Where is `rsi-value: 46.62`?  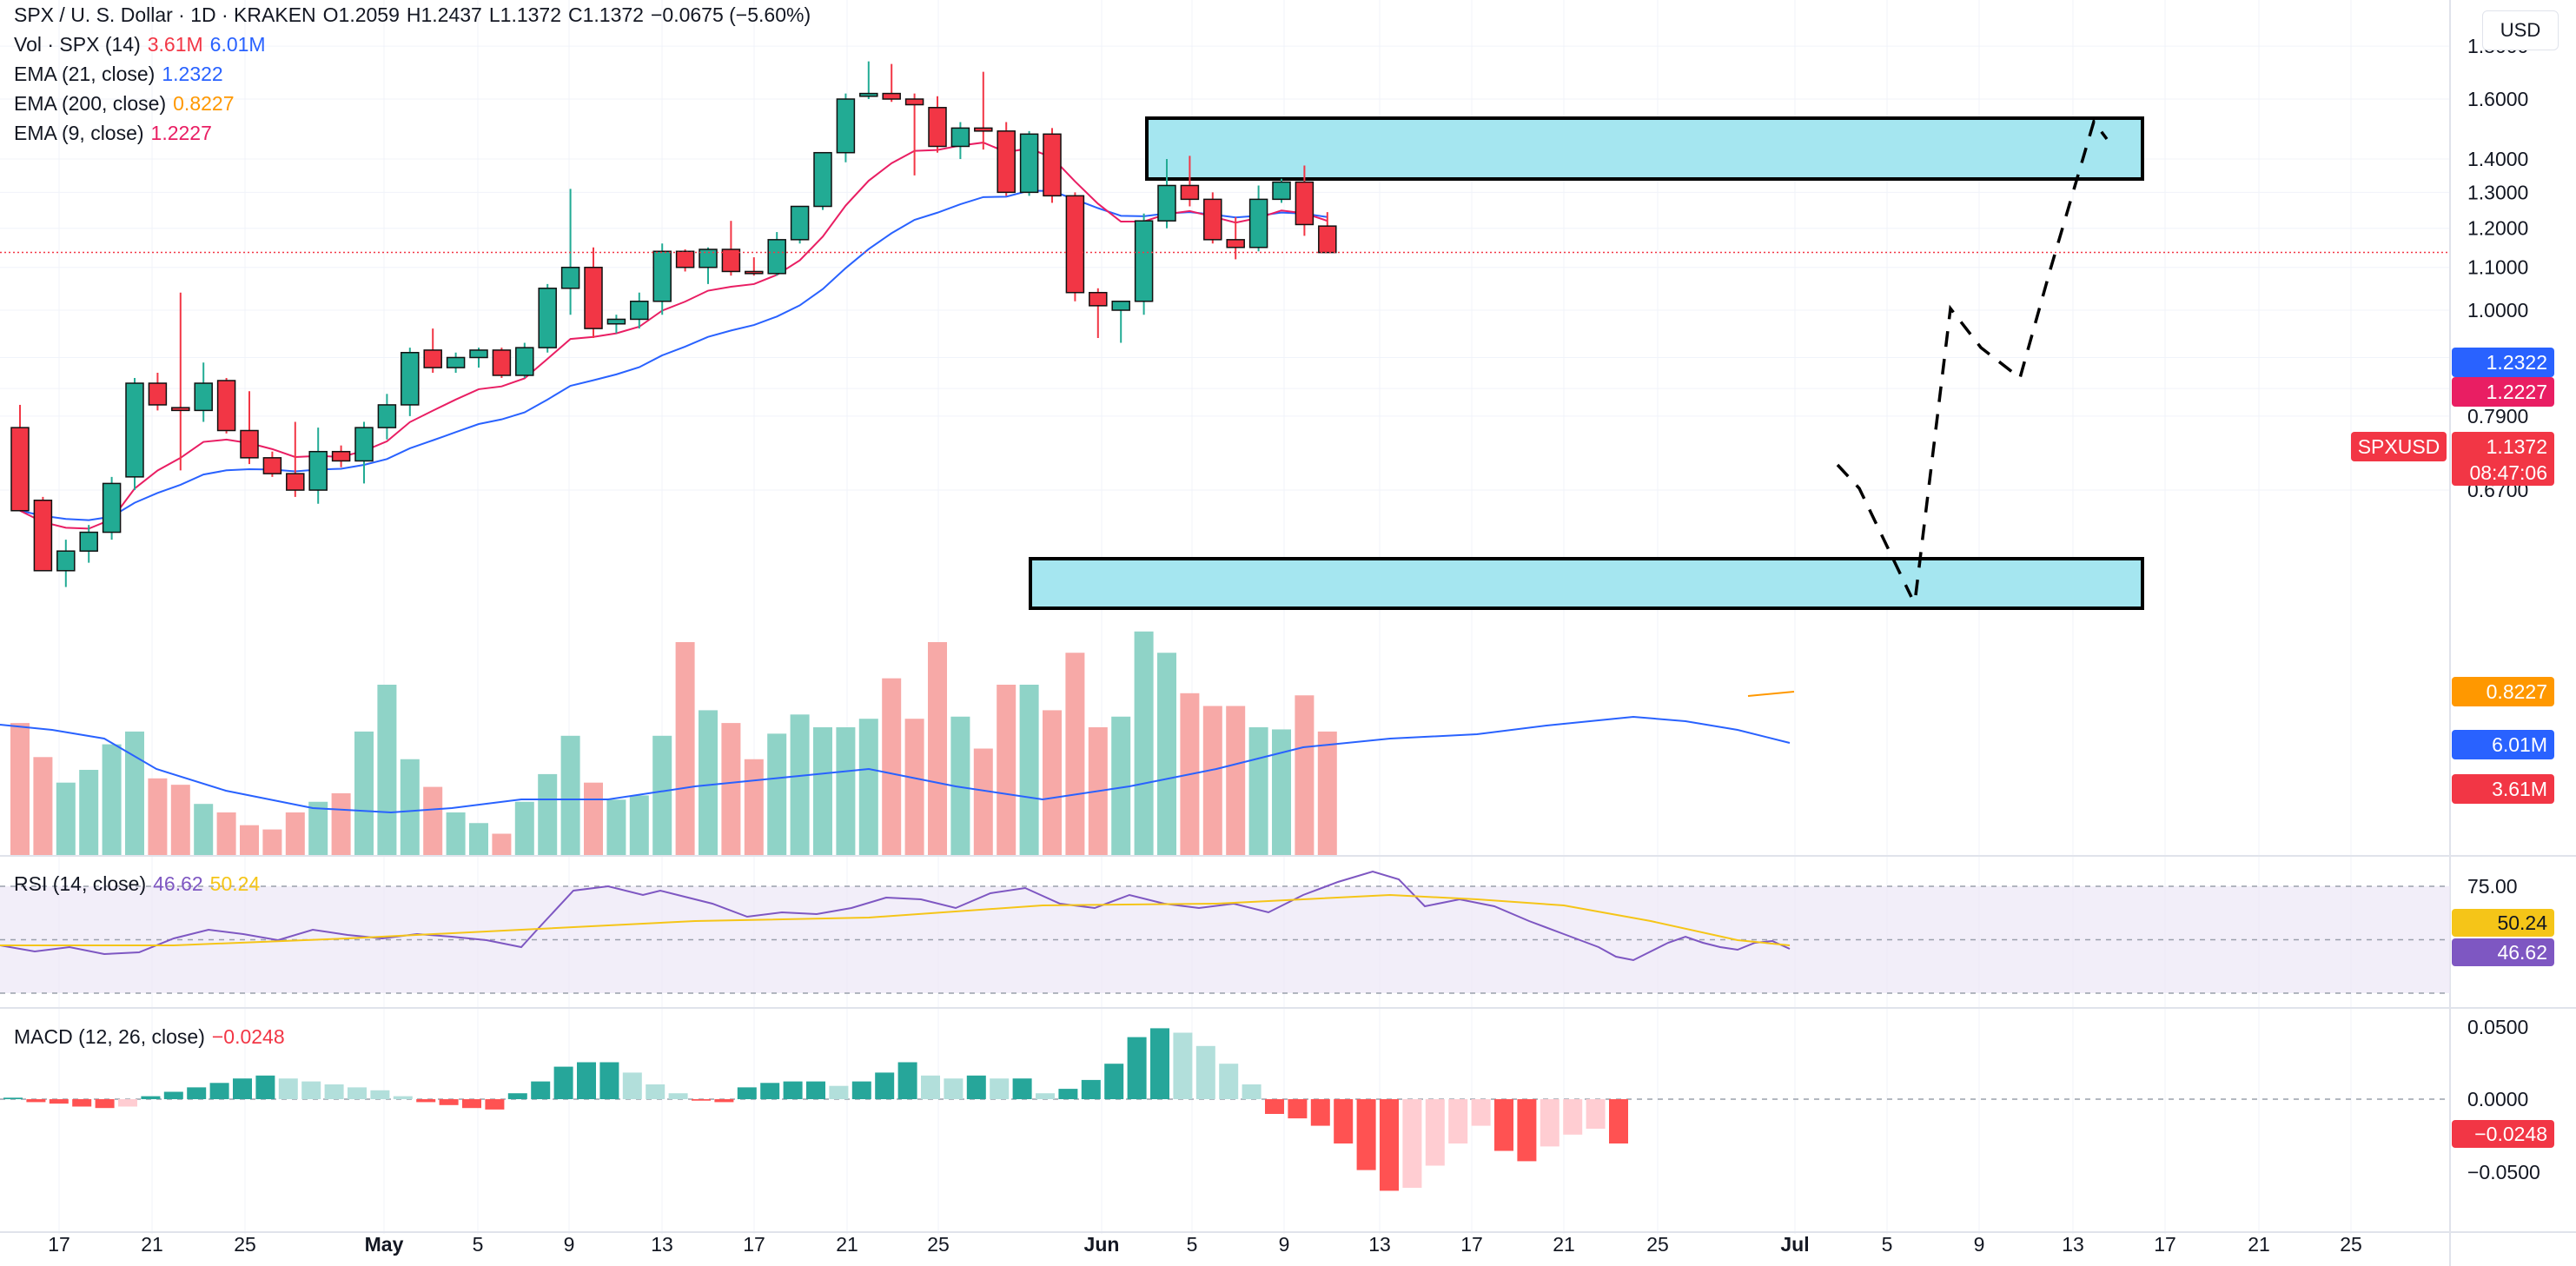 rsi-value: 46.62 is located at coordinates (178, 883).